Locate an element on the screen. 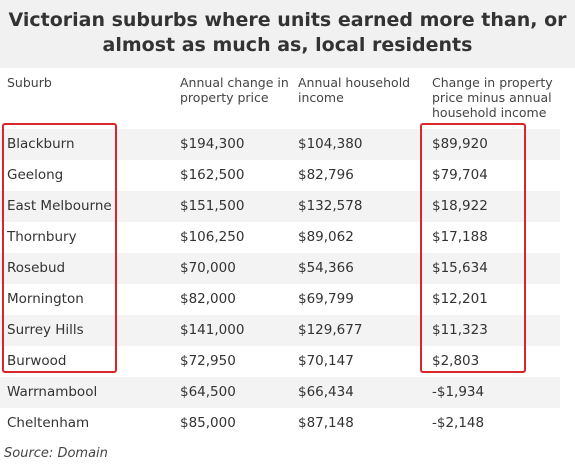 This screenshot has width=575, height=469. income-cell: $70,147 is located at coordinates (326, 361).